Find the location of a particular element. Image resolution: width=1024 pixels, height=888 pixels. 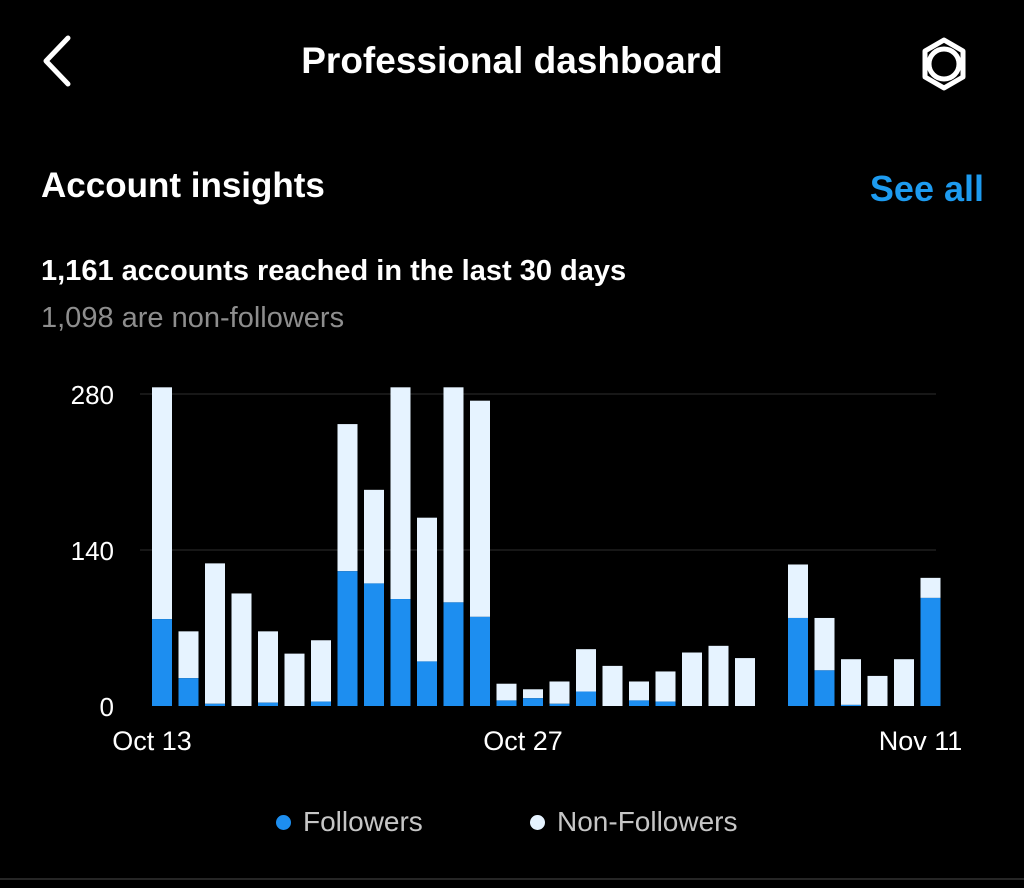

legend-followers-dot is located at coordinates (283, 822).